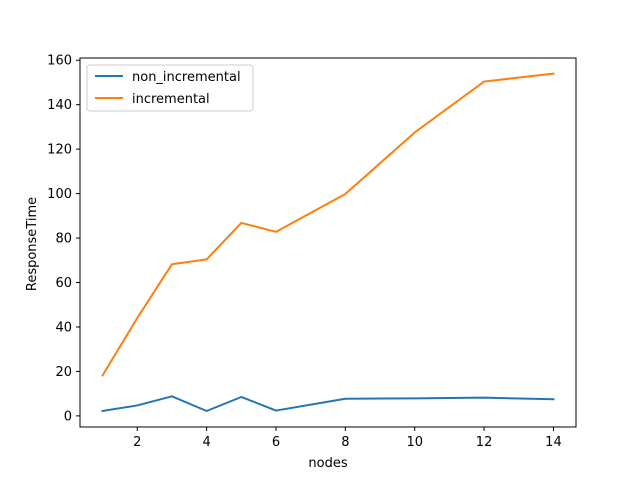  What do you see at coordinates (206, 442) in the screenshot?
I see `x-tick-label: 4` at bounding box center [206, 442].